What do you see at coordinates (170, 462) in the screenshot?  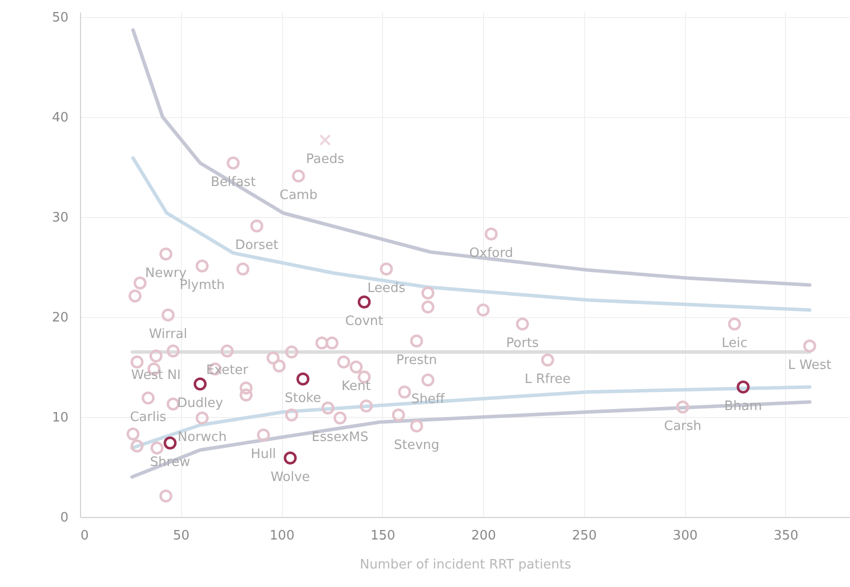 I see `annotation: Shrew` at bounding box center [170, 462].